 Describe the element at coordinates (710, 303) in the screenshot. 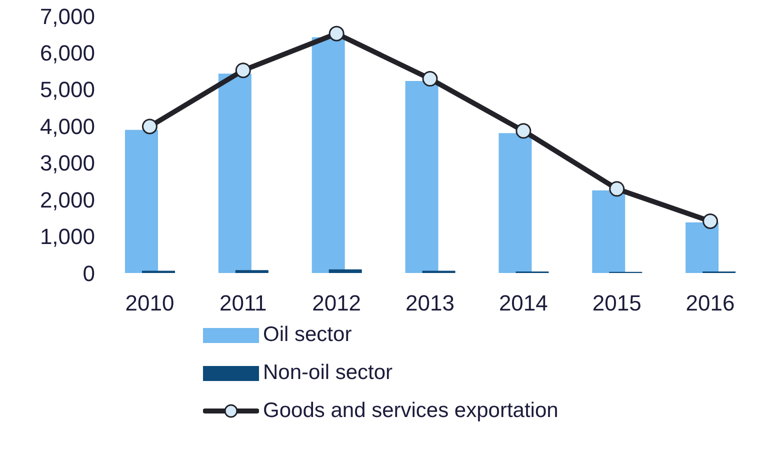

I see `x-tick-label: 2016` at that location.